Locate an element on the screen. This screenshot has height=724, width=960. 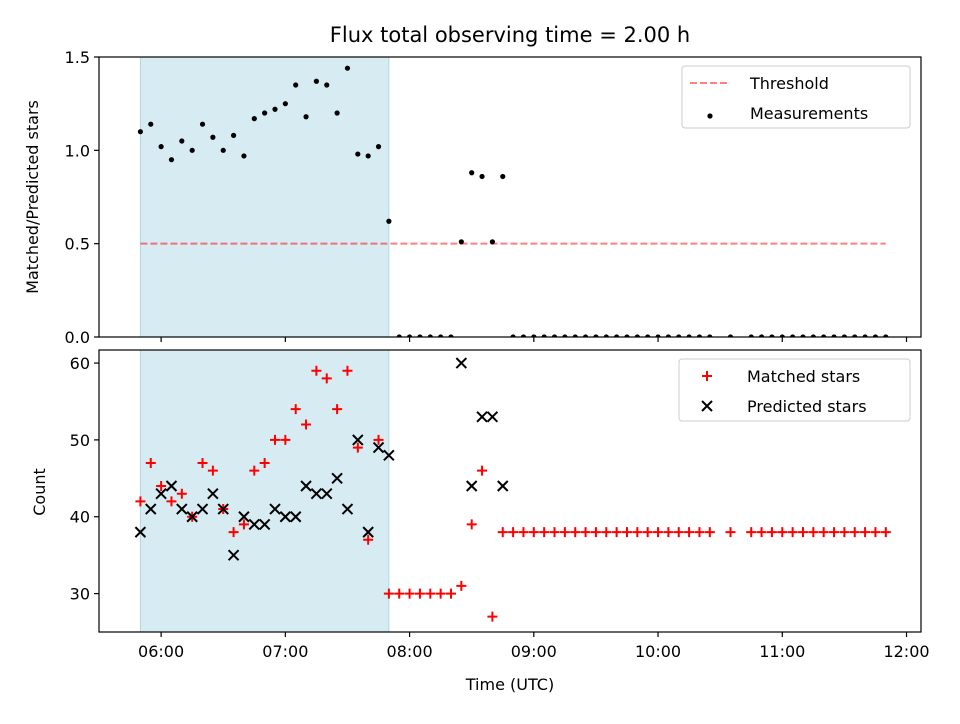
x-tick-label: 12:00 is located at coordinates (906, 651).